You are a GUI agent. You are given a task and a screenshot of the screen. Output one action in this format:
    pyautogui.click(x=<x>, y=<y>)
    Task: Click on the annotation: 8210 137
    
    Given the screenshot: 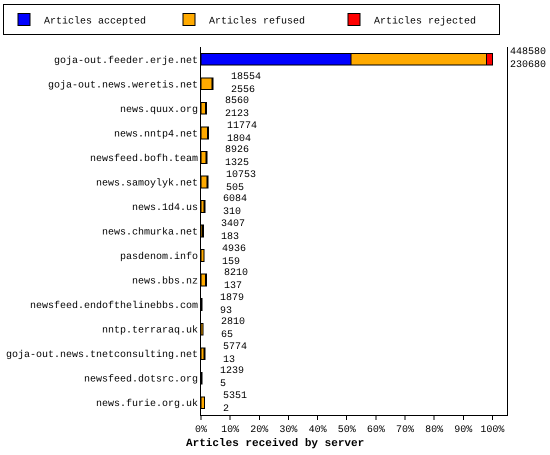 What is the action you would take?
    pyautogui.click(x=236, y=280)
    